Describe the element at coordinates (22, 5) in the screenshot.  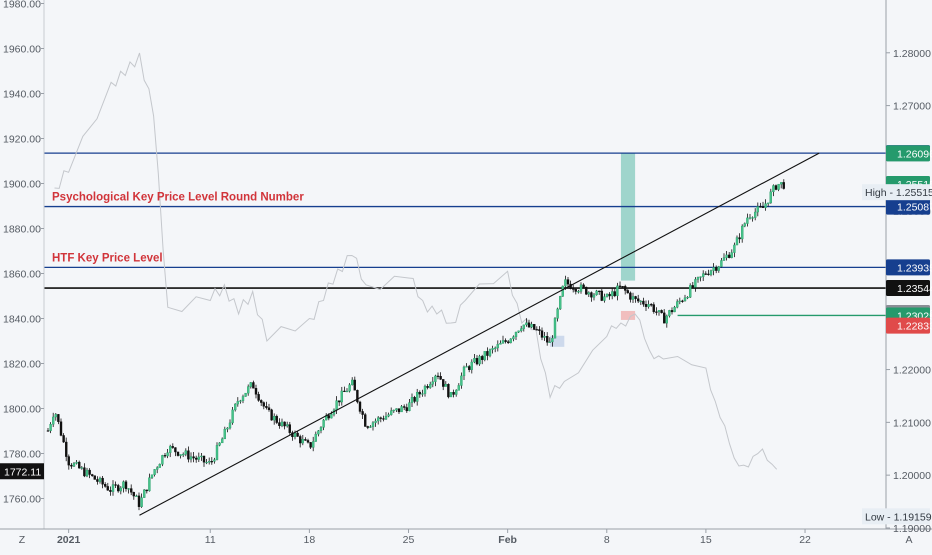
I see `left-axis-tick-label: 1980.00` at that location.